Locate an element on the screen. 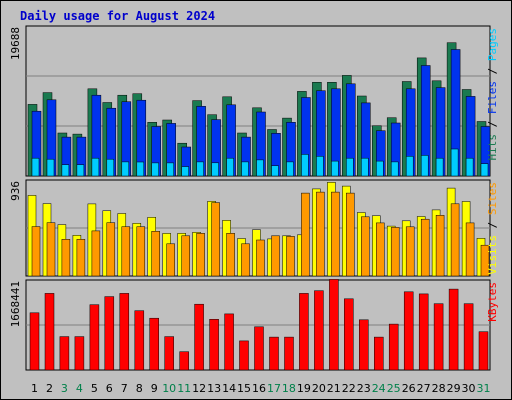 This screenshot has height=400, width=512. legend-entry-sites: Sites is located at coordinates (492, 198).